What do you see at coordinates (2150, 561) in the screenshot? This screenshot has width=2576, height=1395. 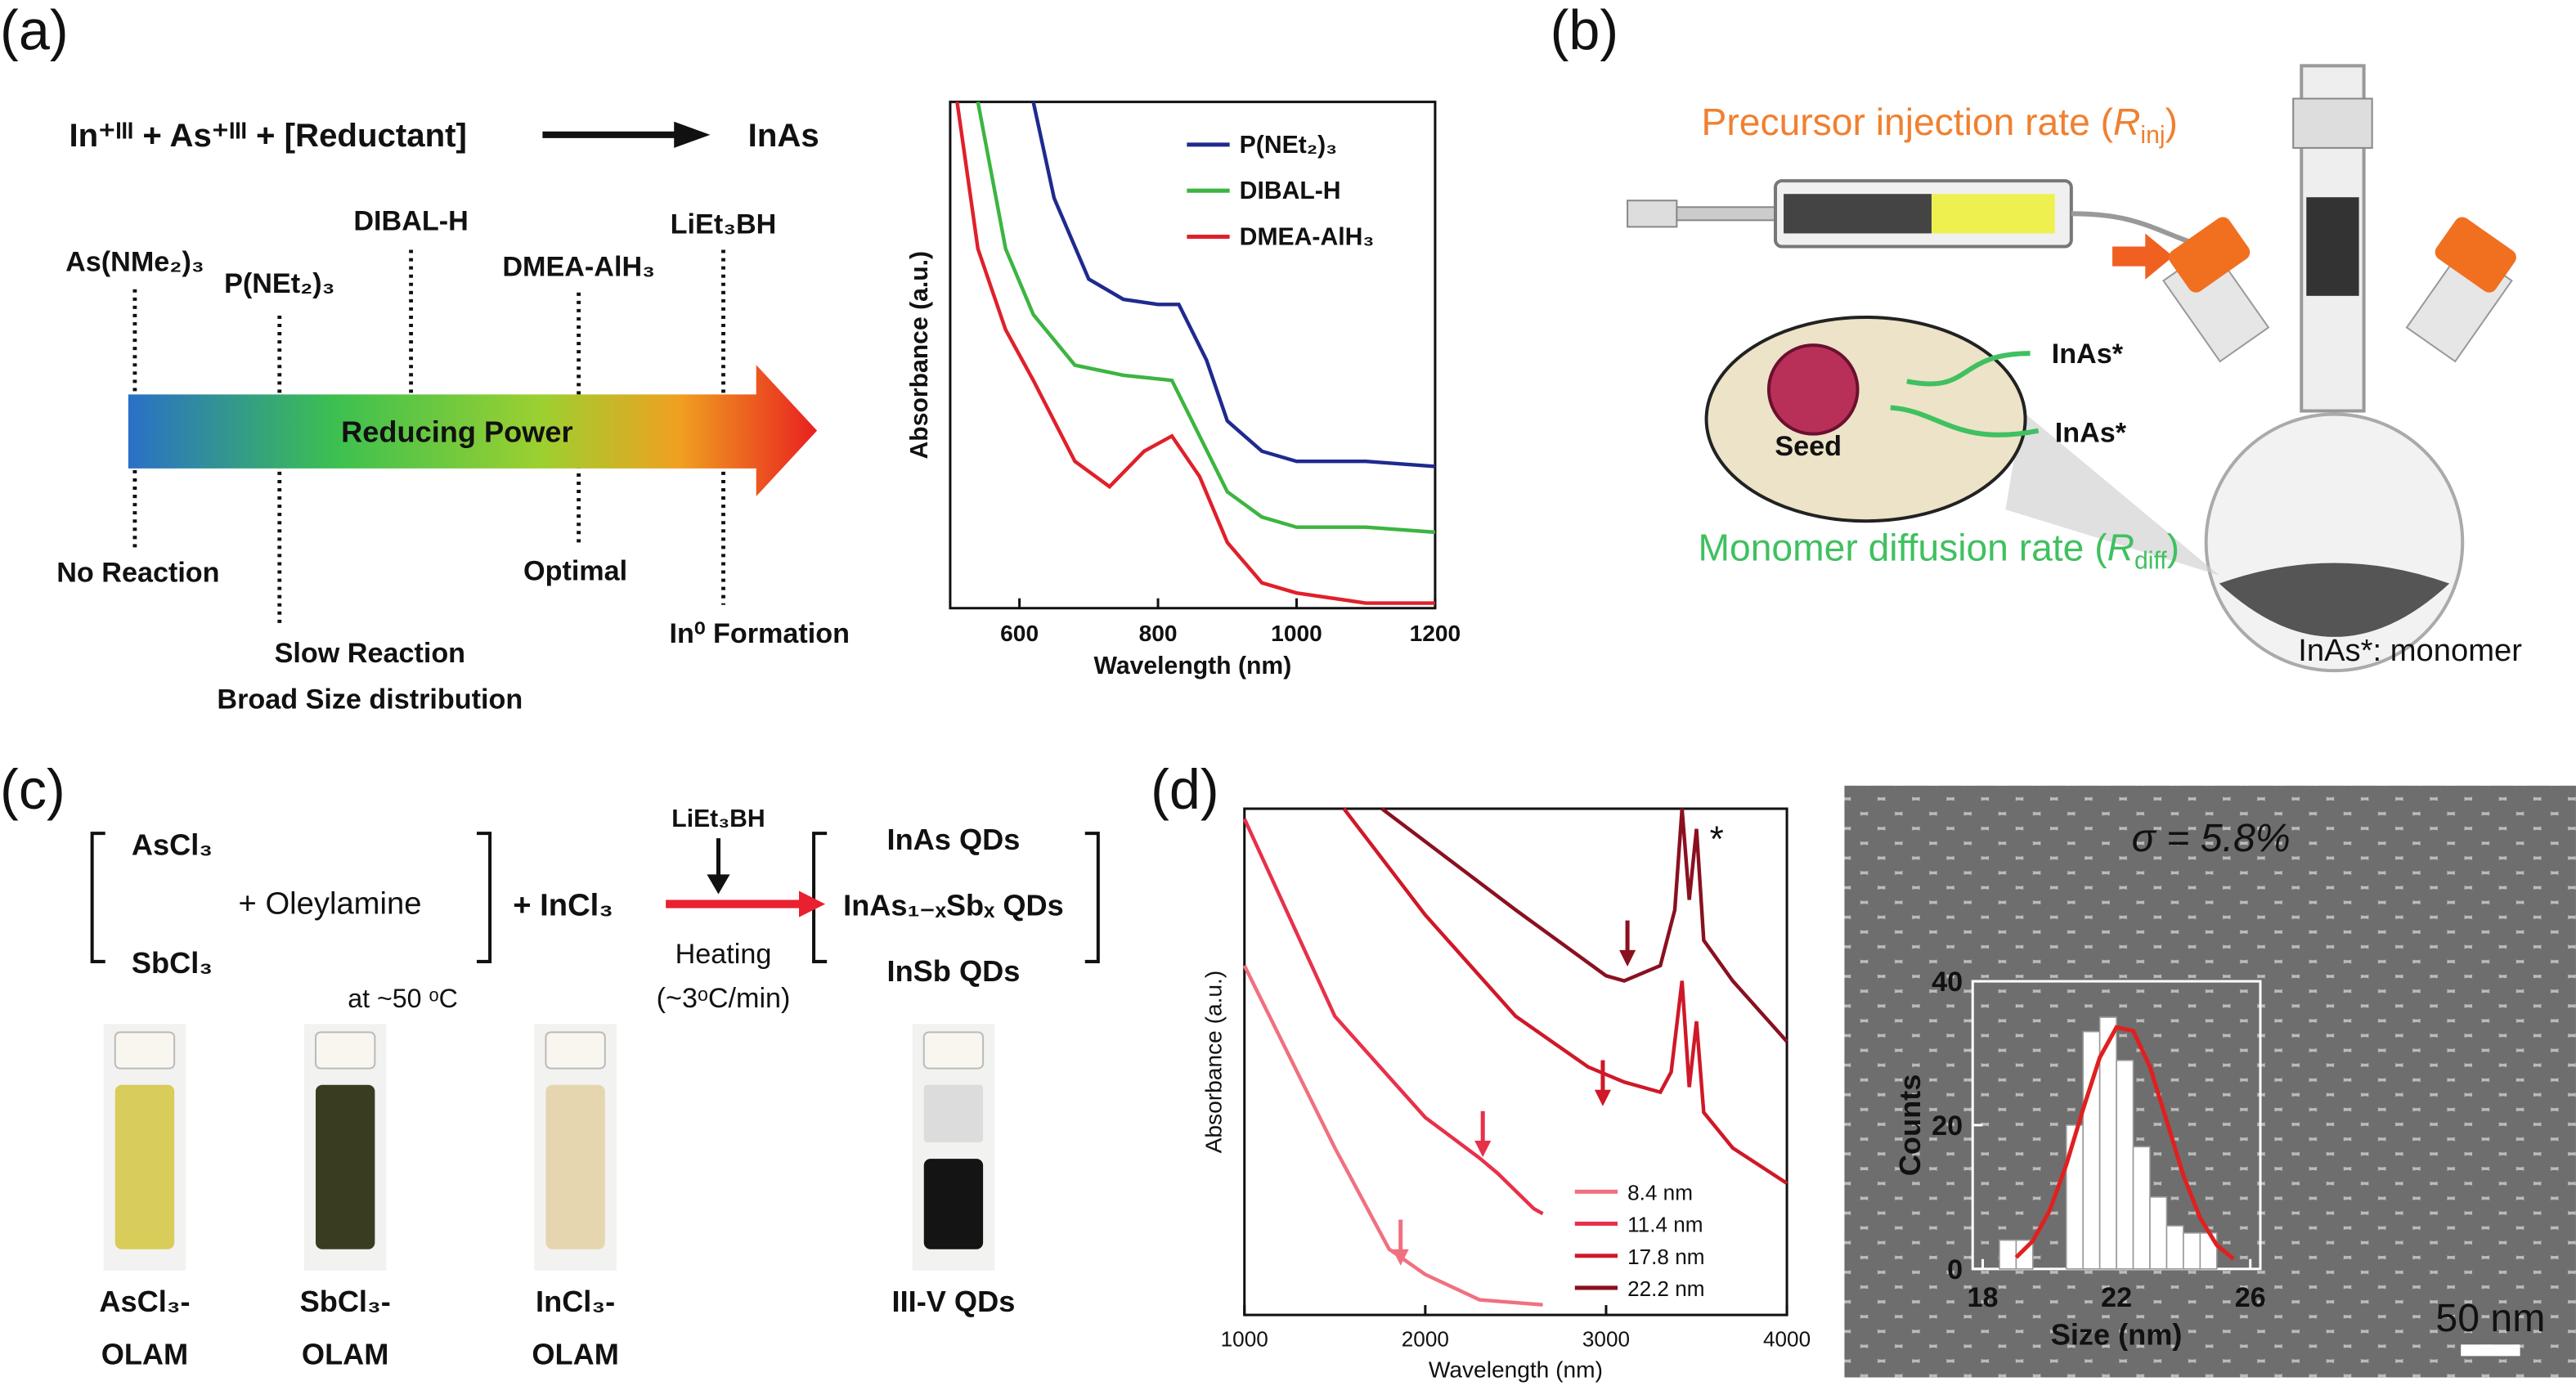 I see `subscript: diff` at bounding box center [2150, 561].